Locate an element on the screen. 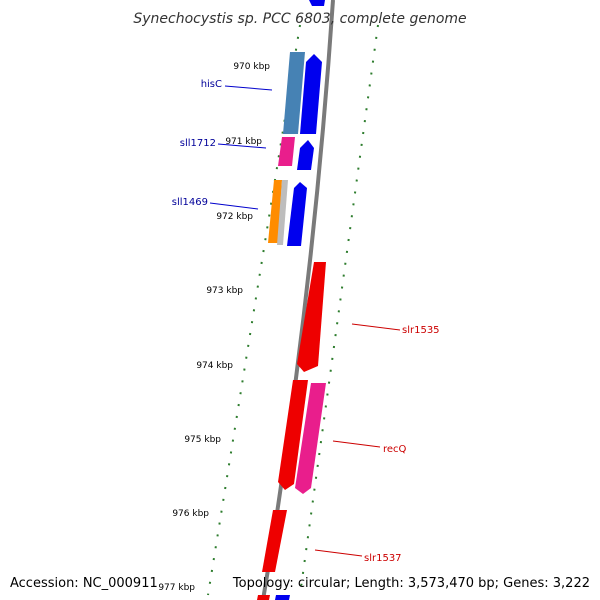  leader-line-sll1469 is located at coordinates (234, 206).